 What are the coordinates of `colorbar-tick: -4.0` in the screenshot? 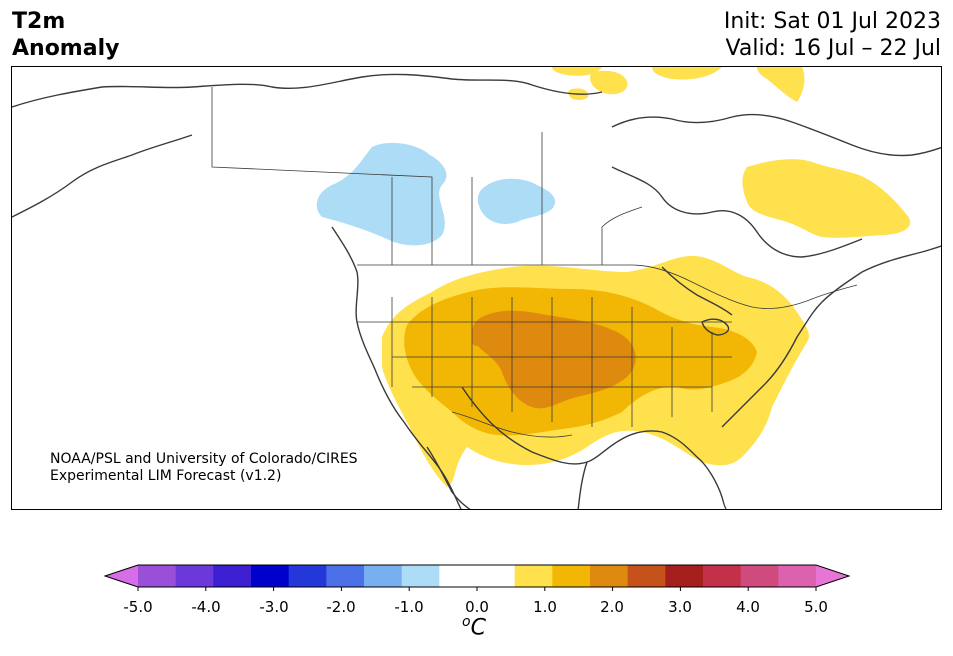 It's located at (206, 607).